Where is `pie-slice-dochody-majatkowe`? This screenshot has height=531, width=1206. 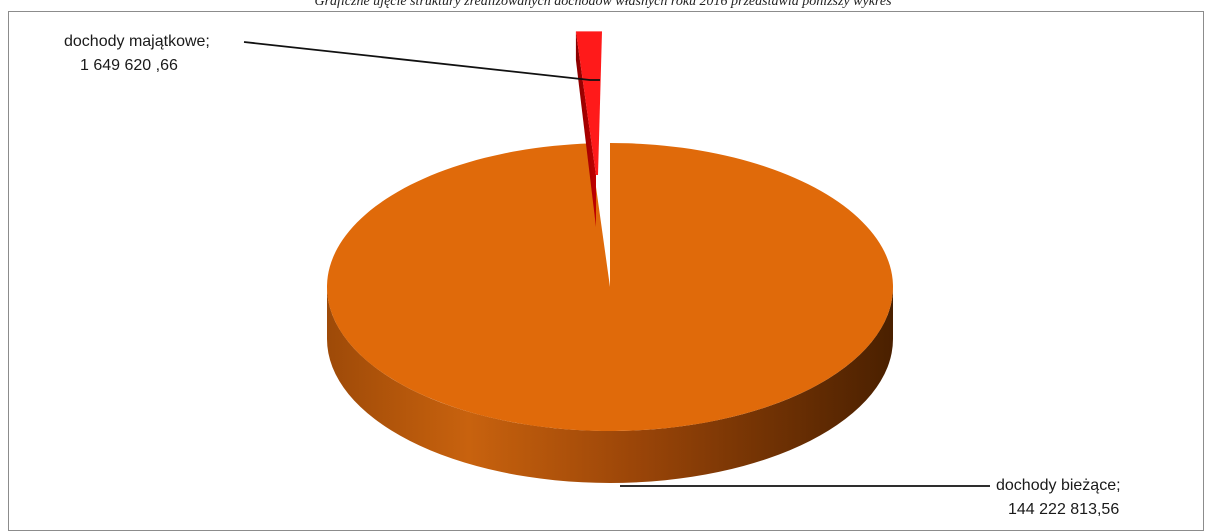
pie-slice-dochody-majatkowe is located at coordinates (588, 103).